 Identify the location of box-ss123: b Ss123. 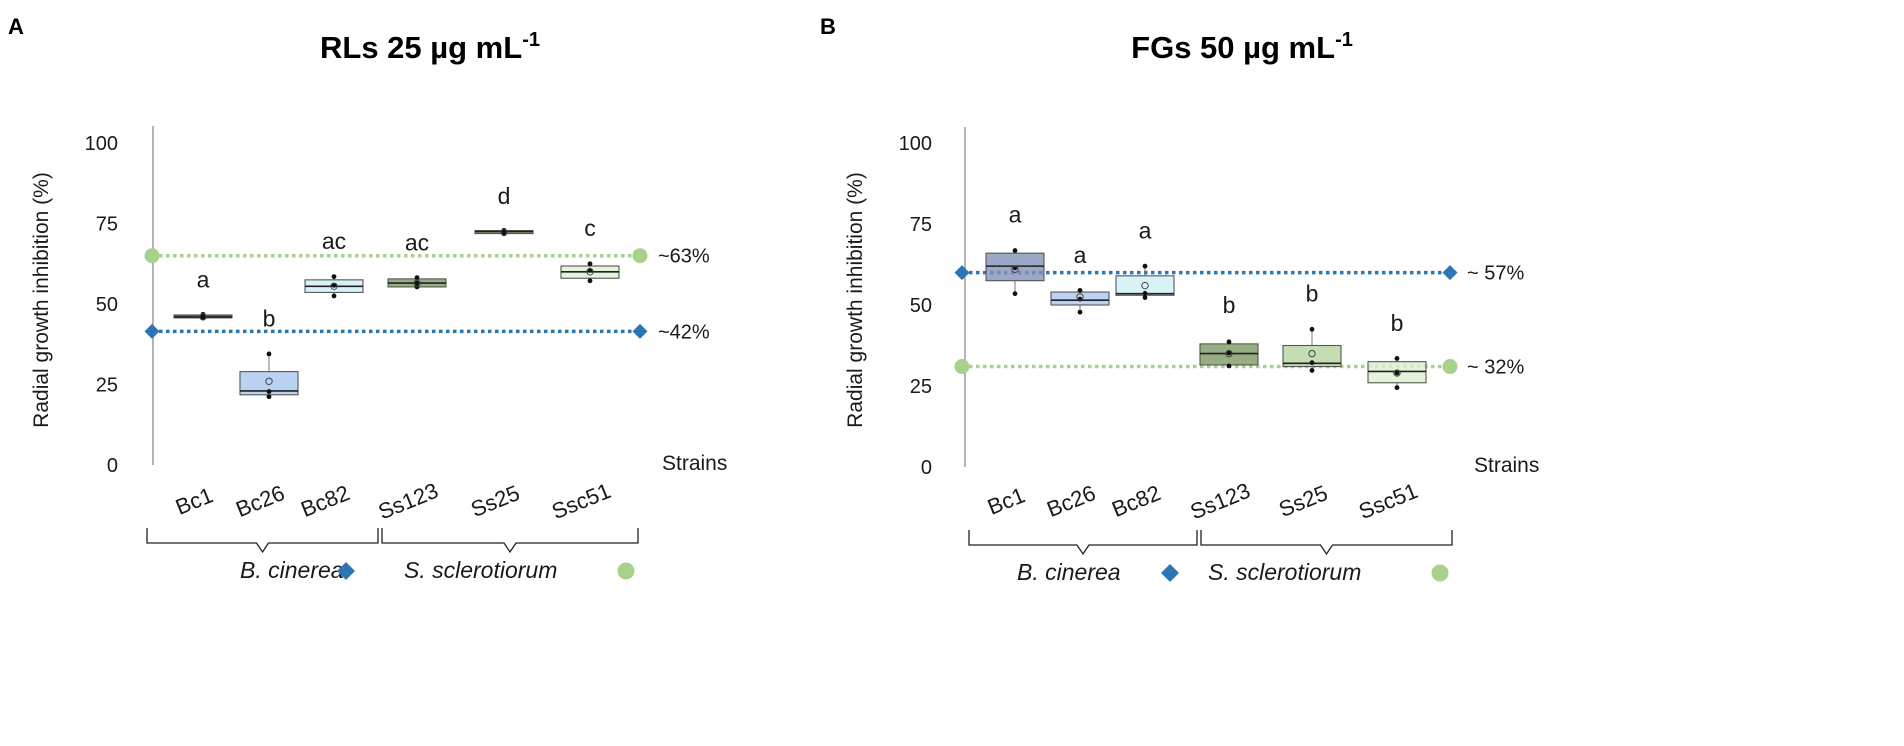
(1223, 408).